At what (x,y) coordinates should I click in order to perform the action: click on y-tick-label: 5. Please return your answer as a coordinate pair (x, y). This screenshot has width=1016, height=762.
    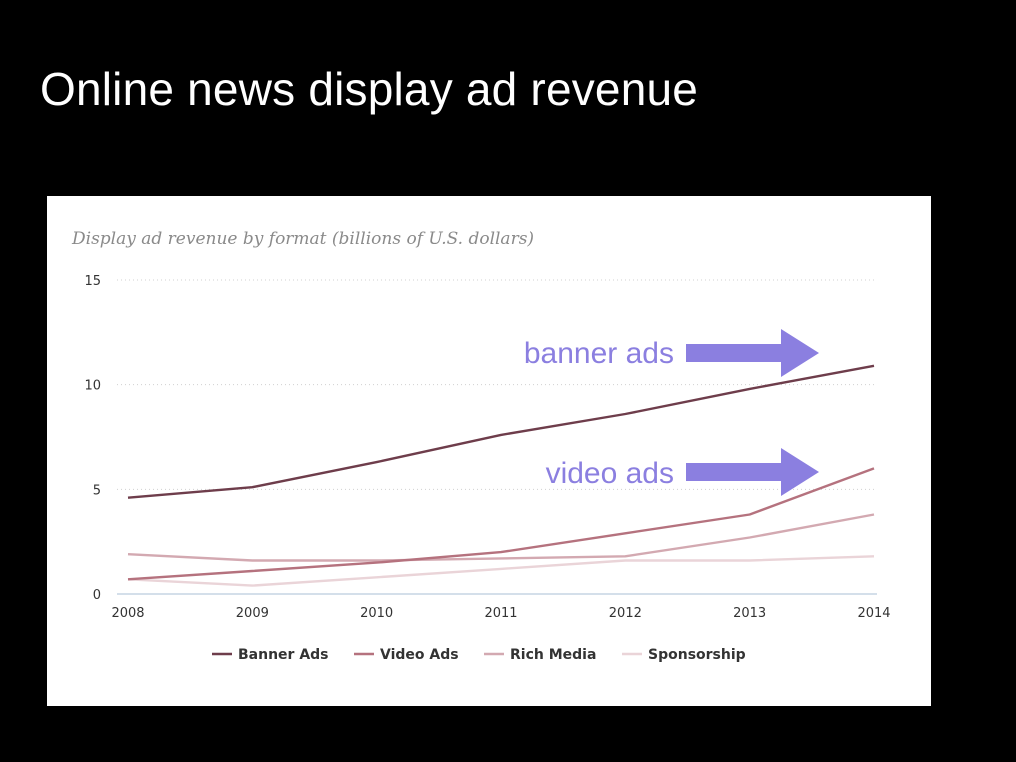
    Looking at the image, I should click on (97, 490).